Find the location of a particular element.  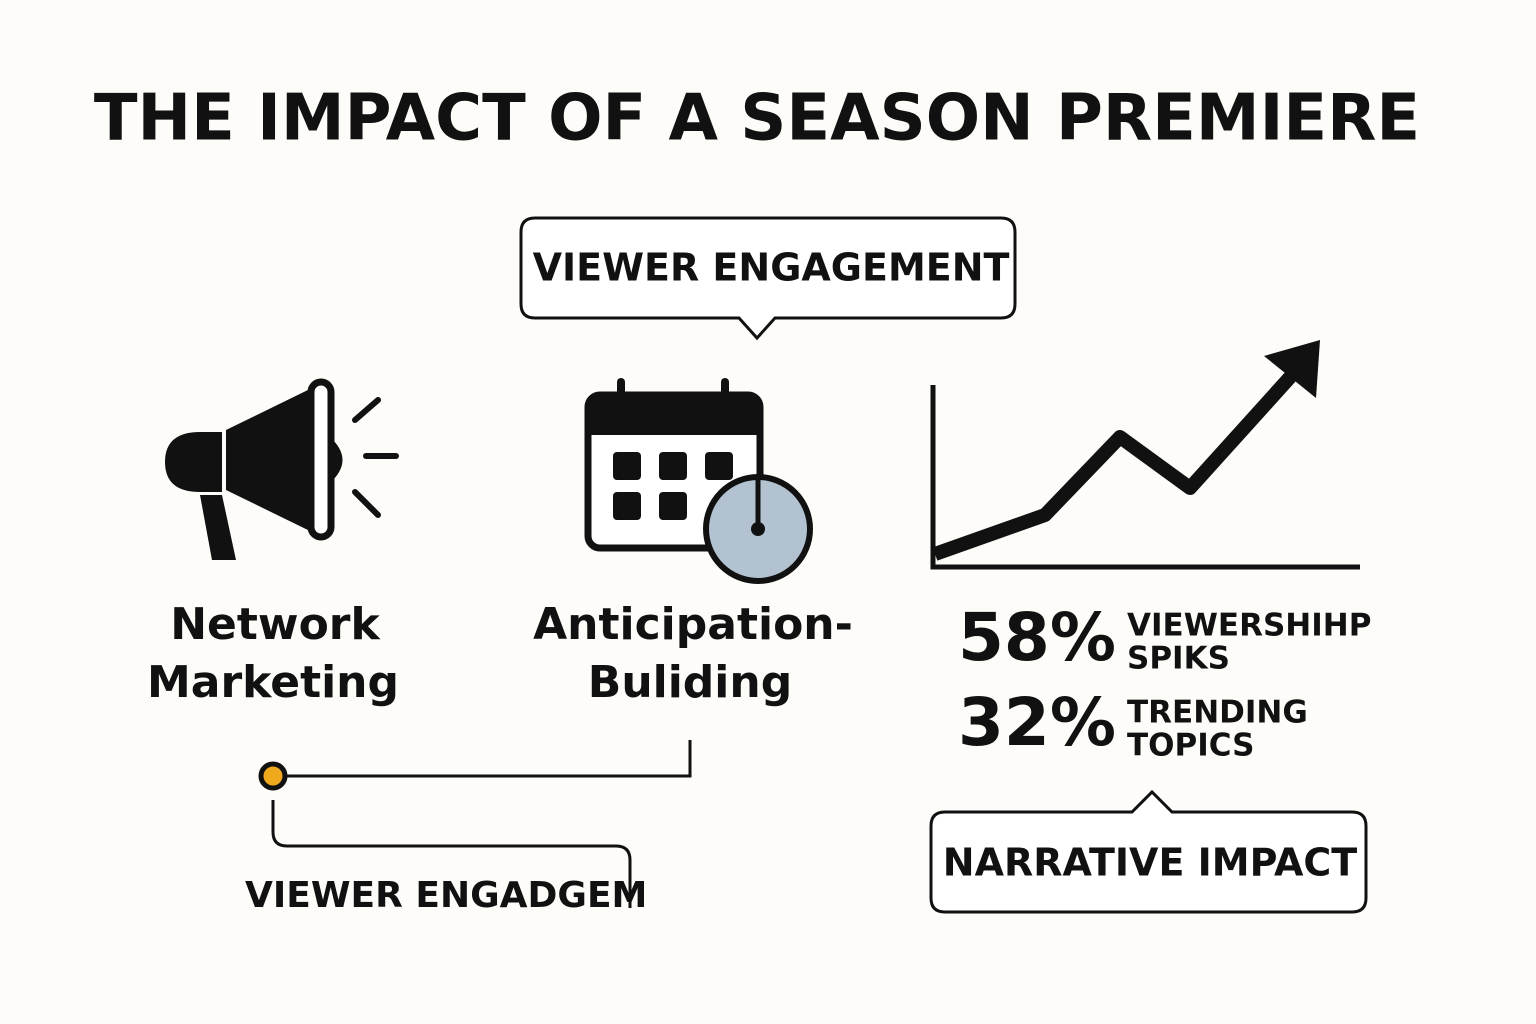

bottom-label: VIEWER ENGADGEM is located at coordinates (446, 895).